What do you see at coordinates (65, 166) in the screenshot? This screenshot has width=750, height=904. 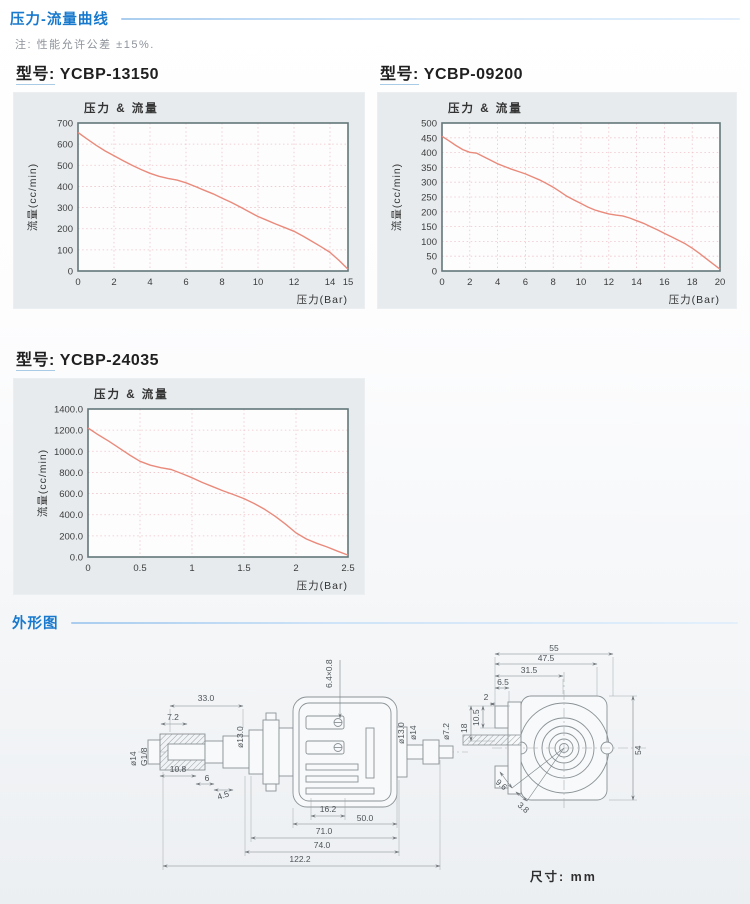 I see `y-tick-label: 500` at bounding box center [65, 166].